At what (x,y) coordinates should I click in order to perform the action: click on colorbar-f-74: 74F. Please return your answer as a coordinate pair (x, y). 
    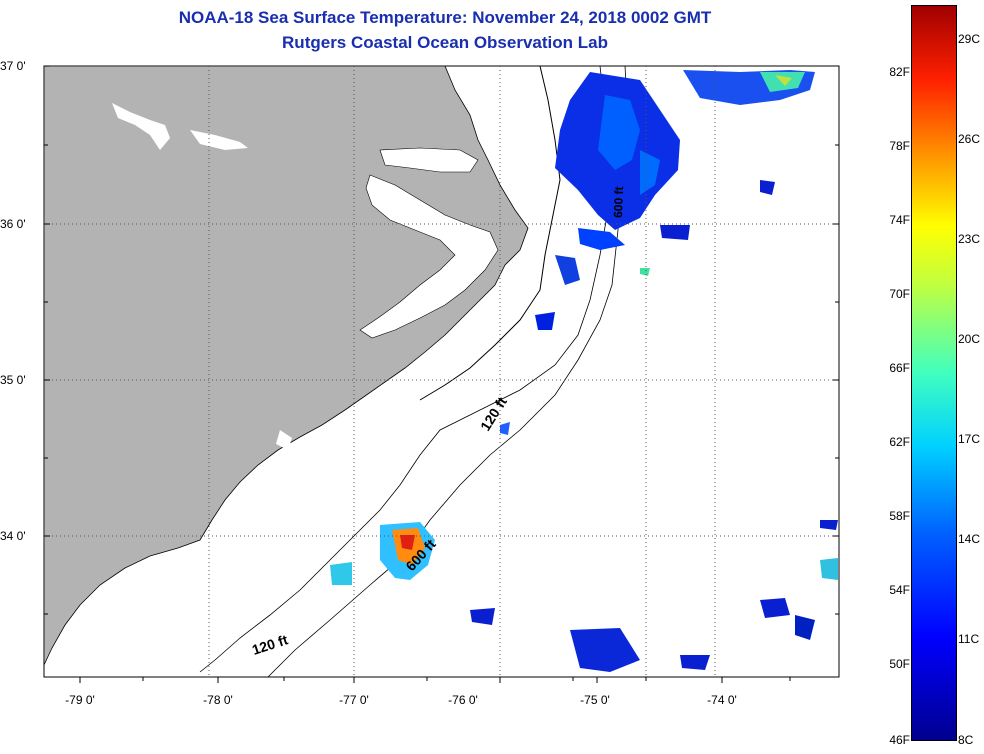
    Looking at the image, I should click on (899, 220).